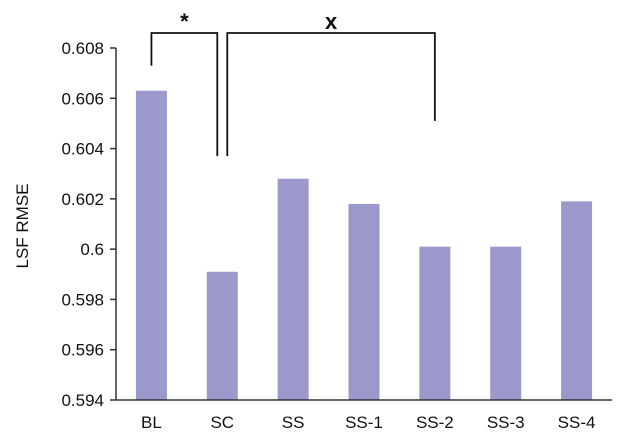 The height and width of the screenshot is (438, 626). Describe the element at coordinates (82, 299) in the screenshot. I see `y-tick-label: 0.598` at that location.